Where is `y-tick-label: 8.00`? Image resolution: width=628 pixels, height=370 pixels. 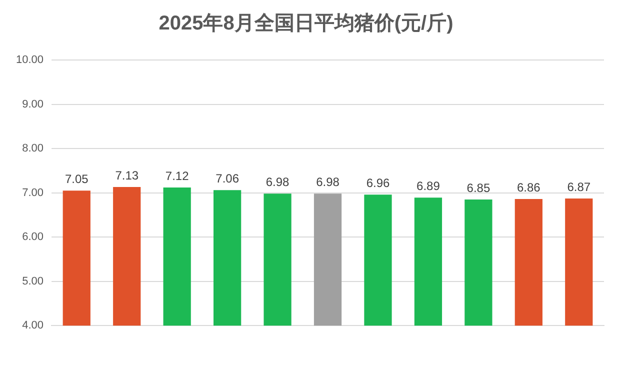 y-tick-label: 8.00 is located at coordinates (33, 148).